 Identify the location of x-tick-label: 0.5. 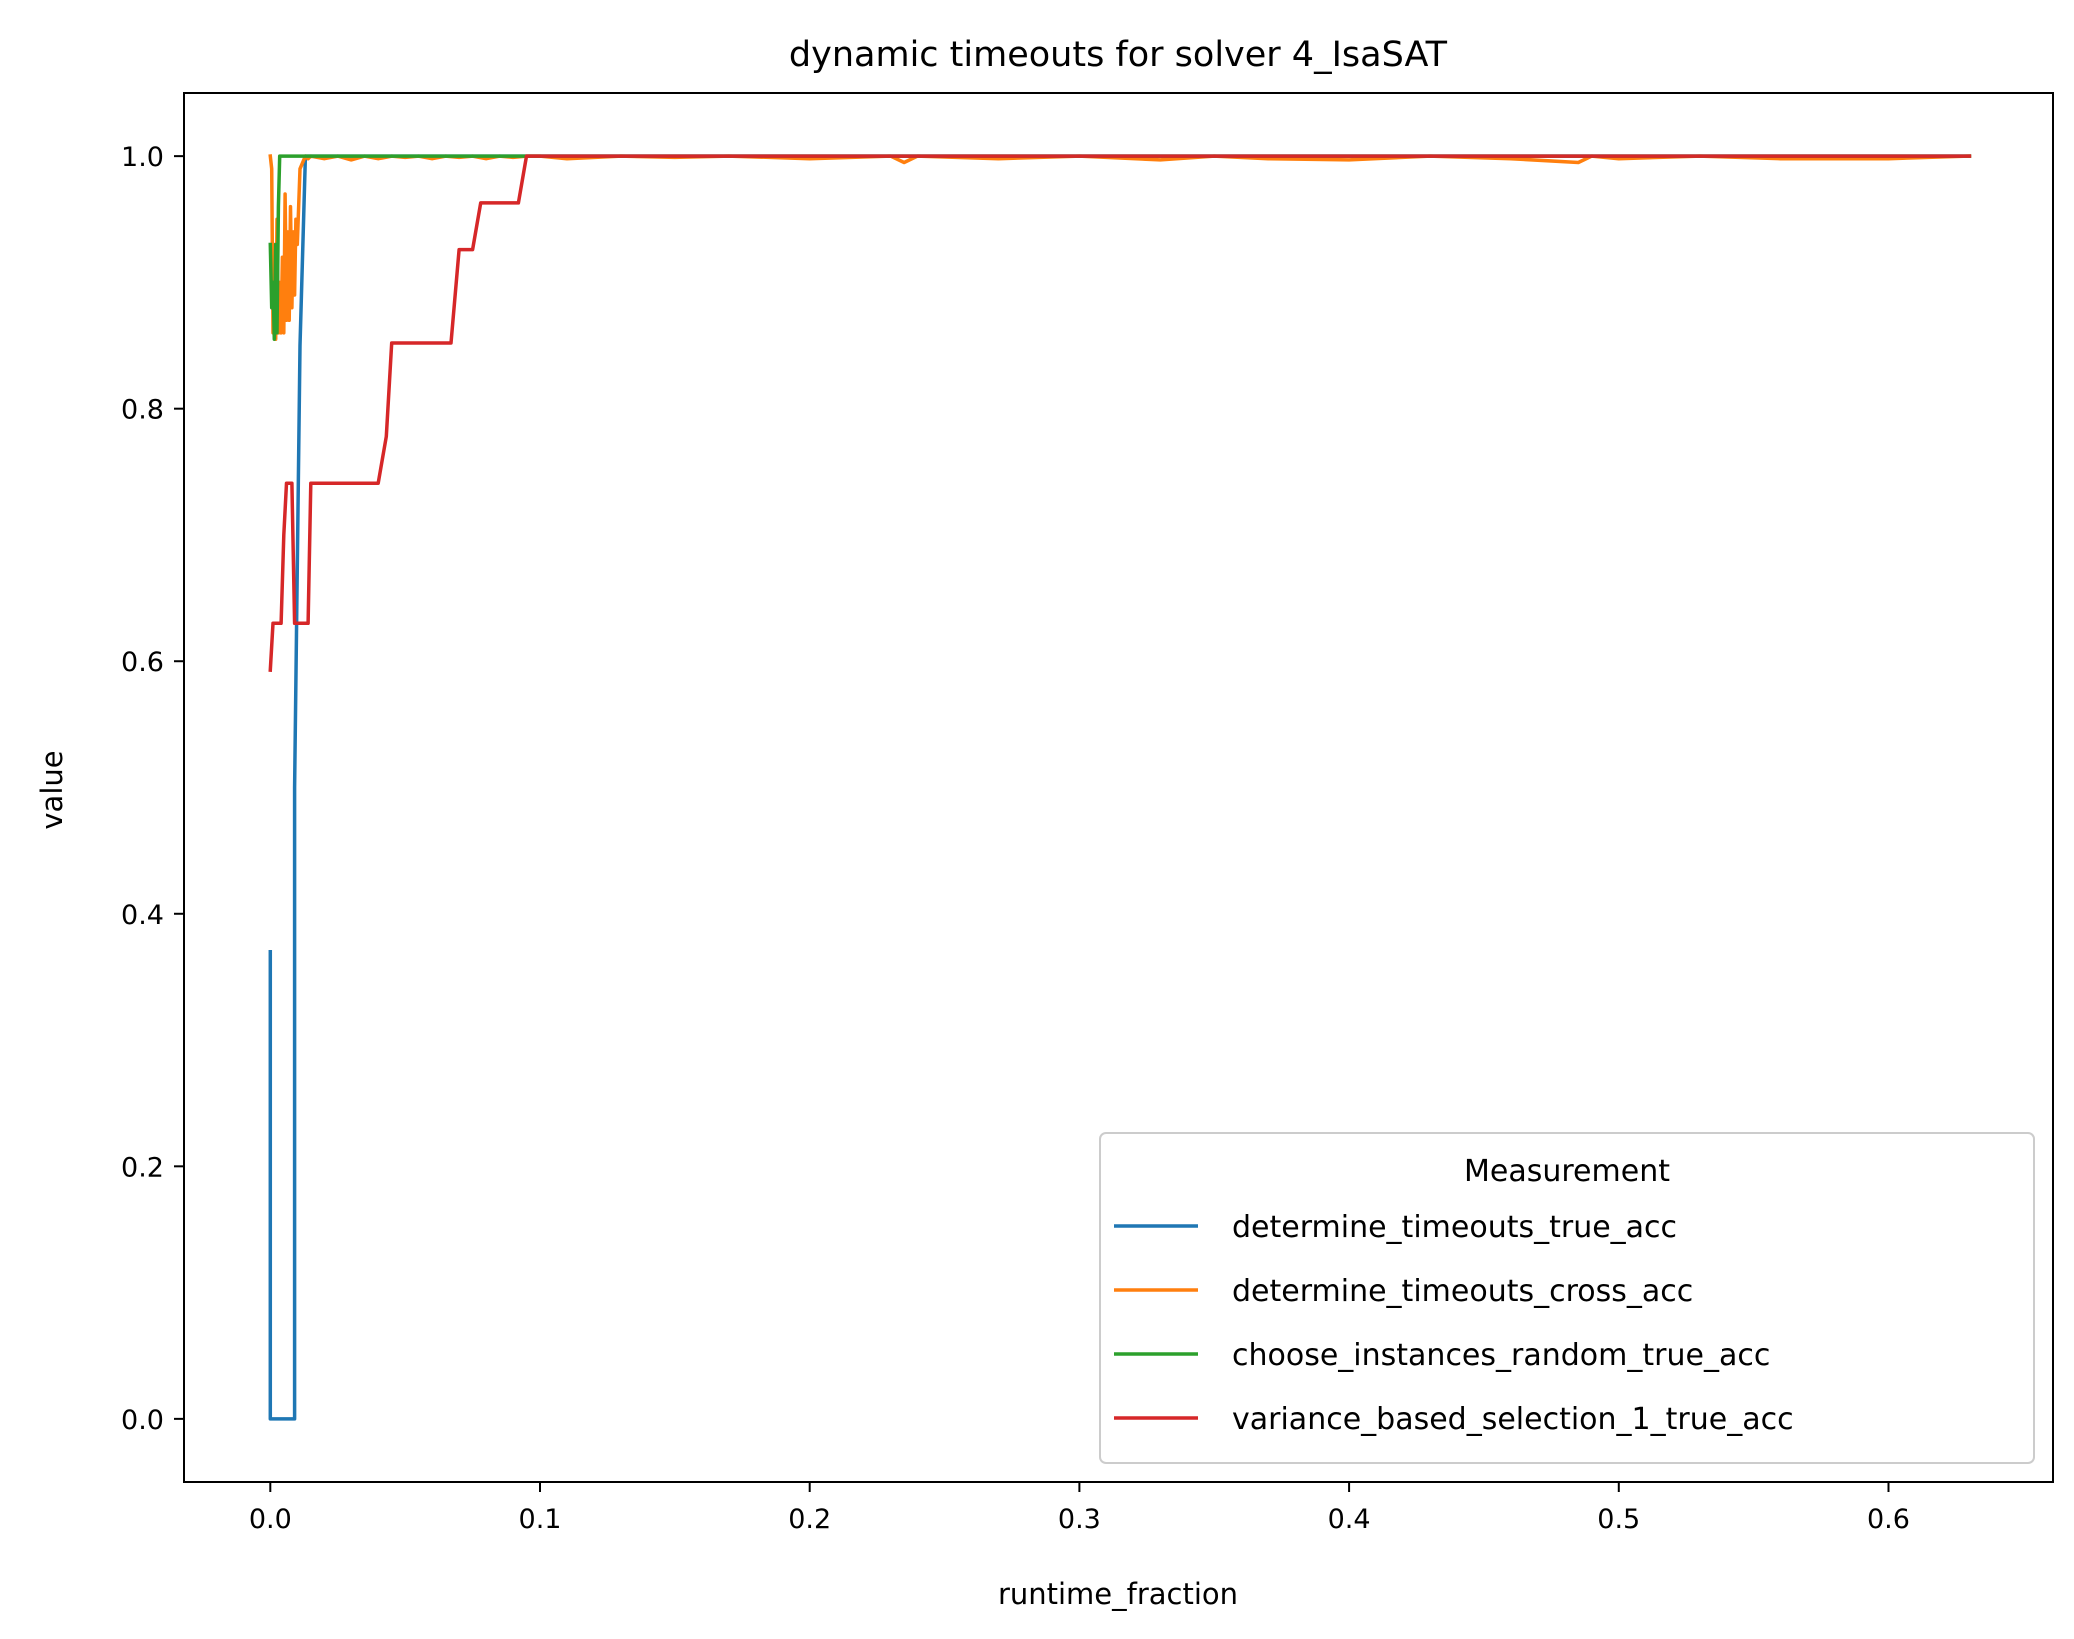
(1618, 1519).